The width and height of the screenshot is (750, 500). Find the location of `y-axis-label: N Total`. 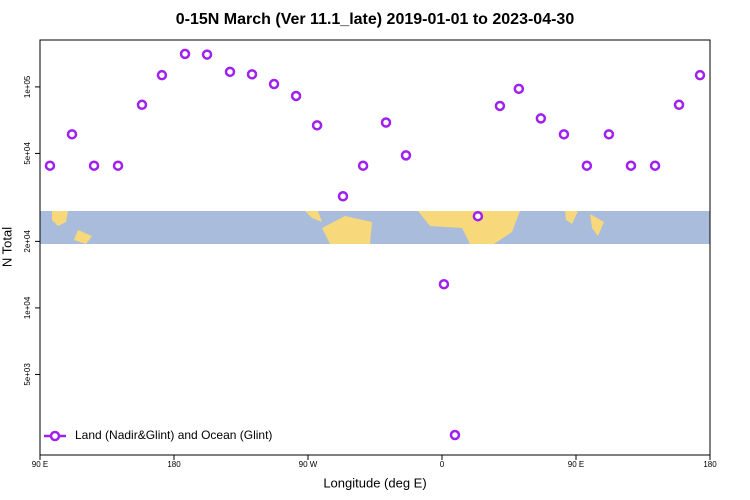

y-axis-label: N Total is located at coordinates (7, 247).